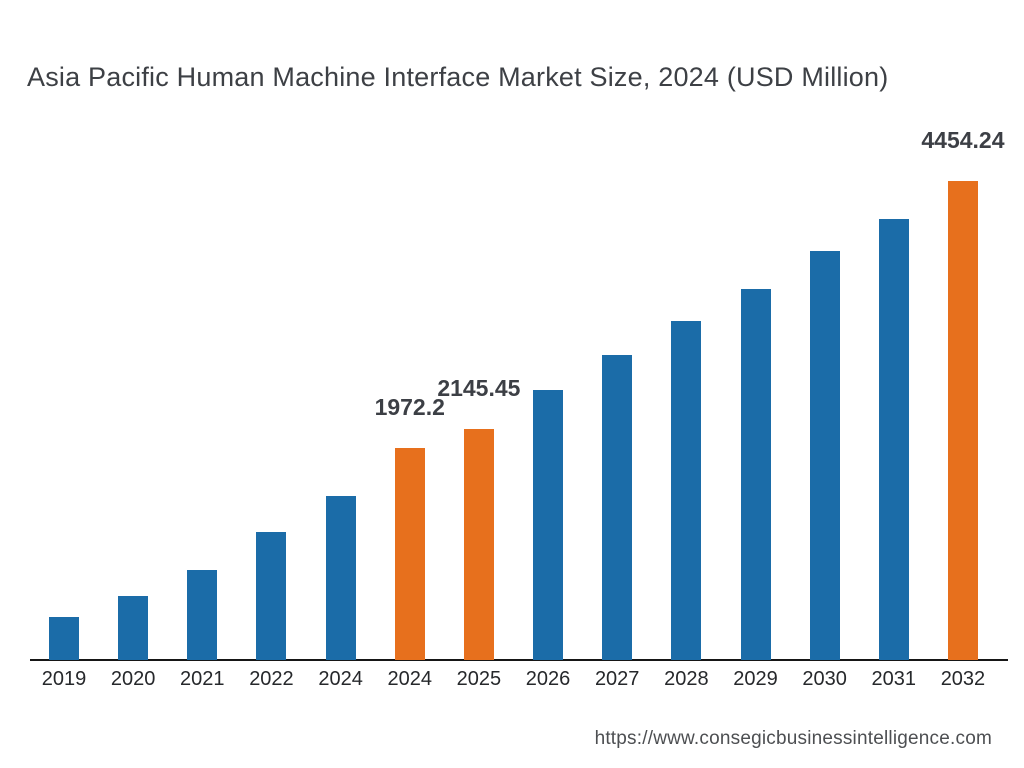  I want to click on x-tick-label: 2019, so click(64, 679).